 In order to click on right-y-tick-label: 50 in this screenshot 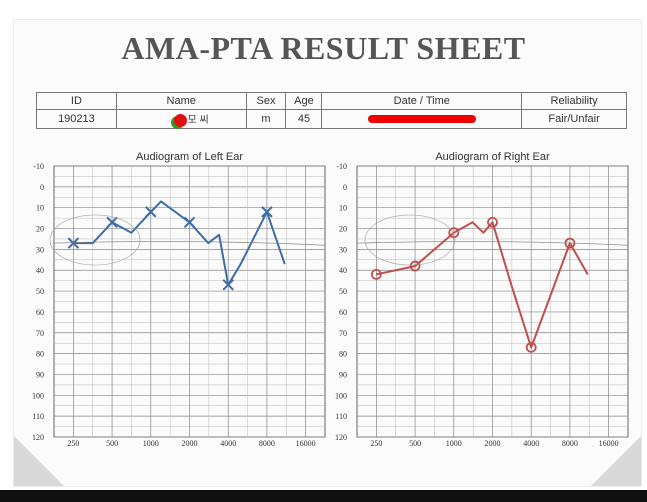, I will do `click(343, 291)`.